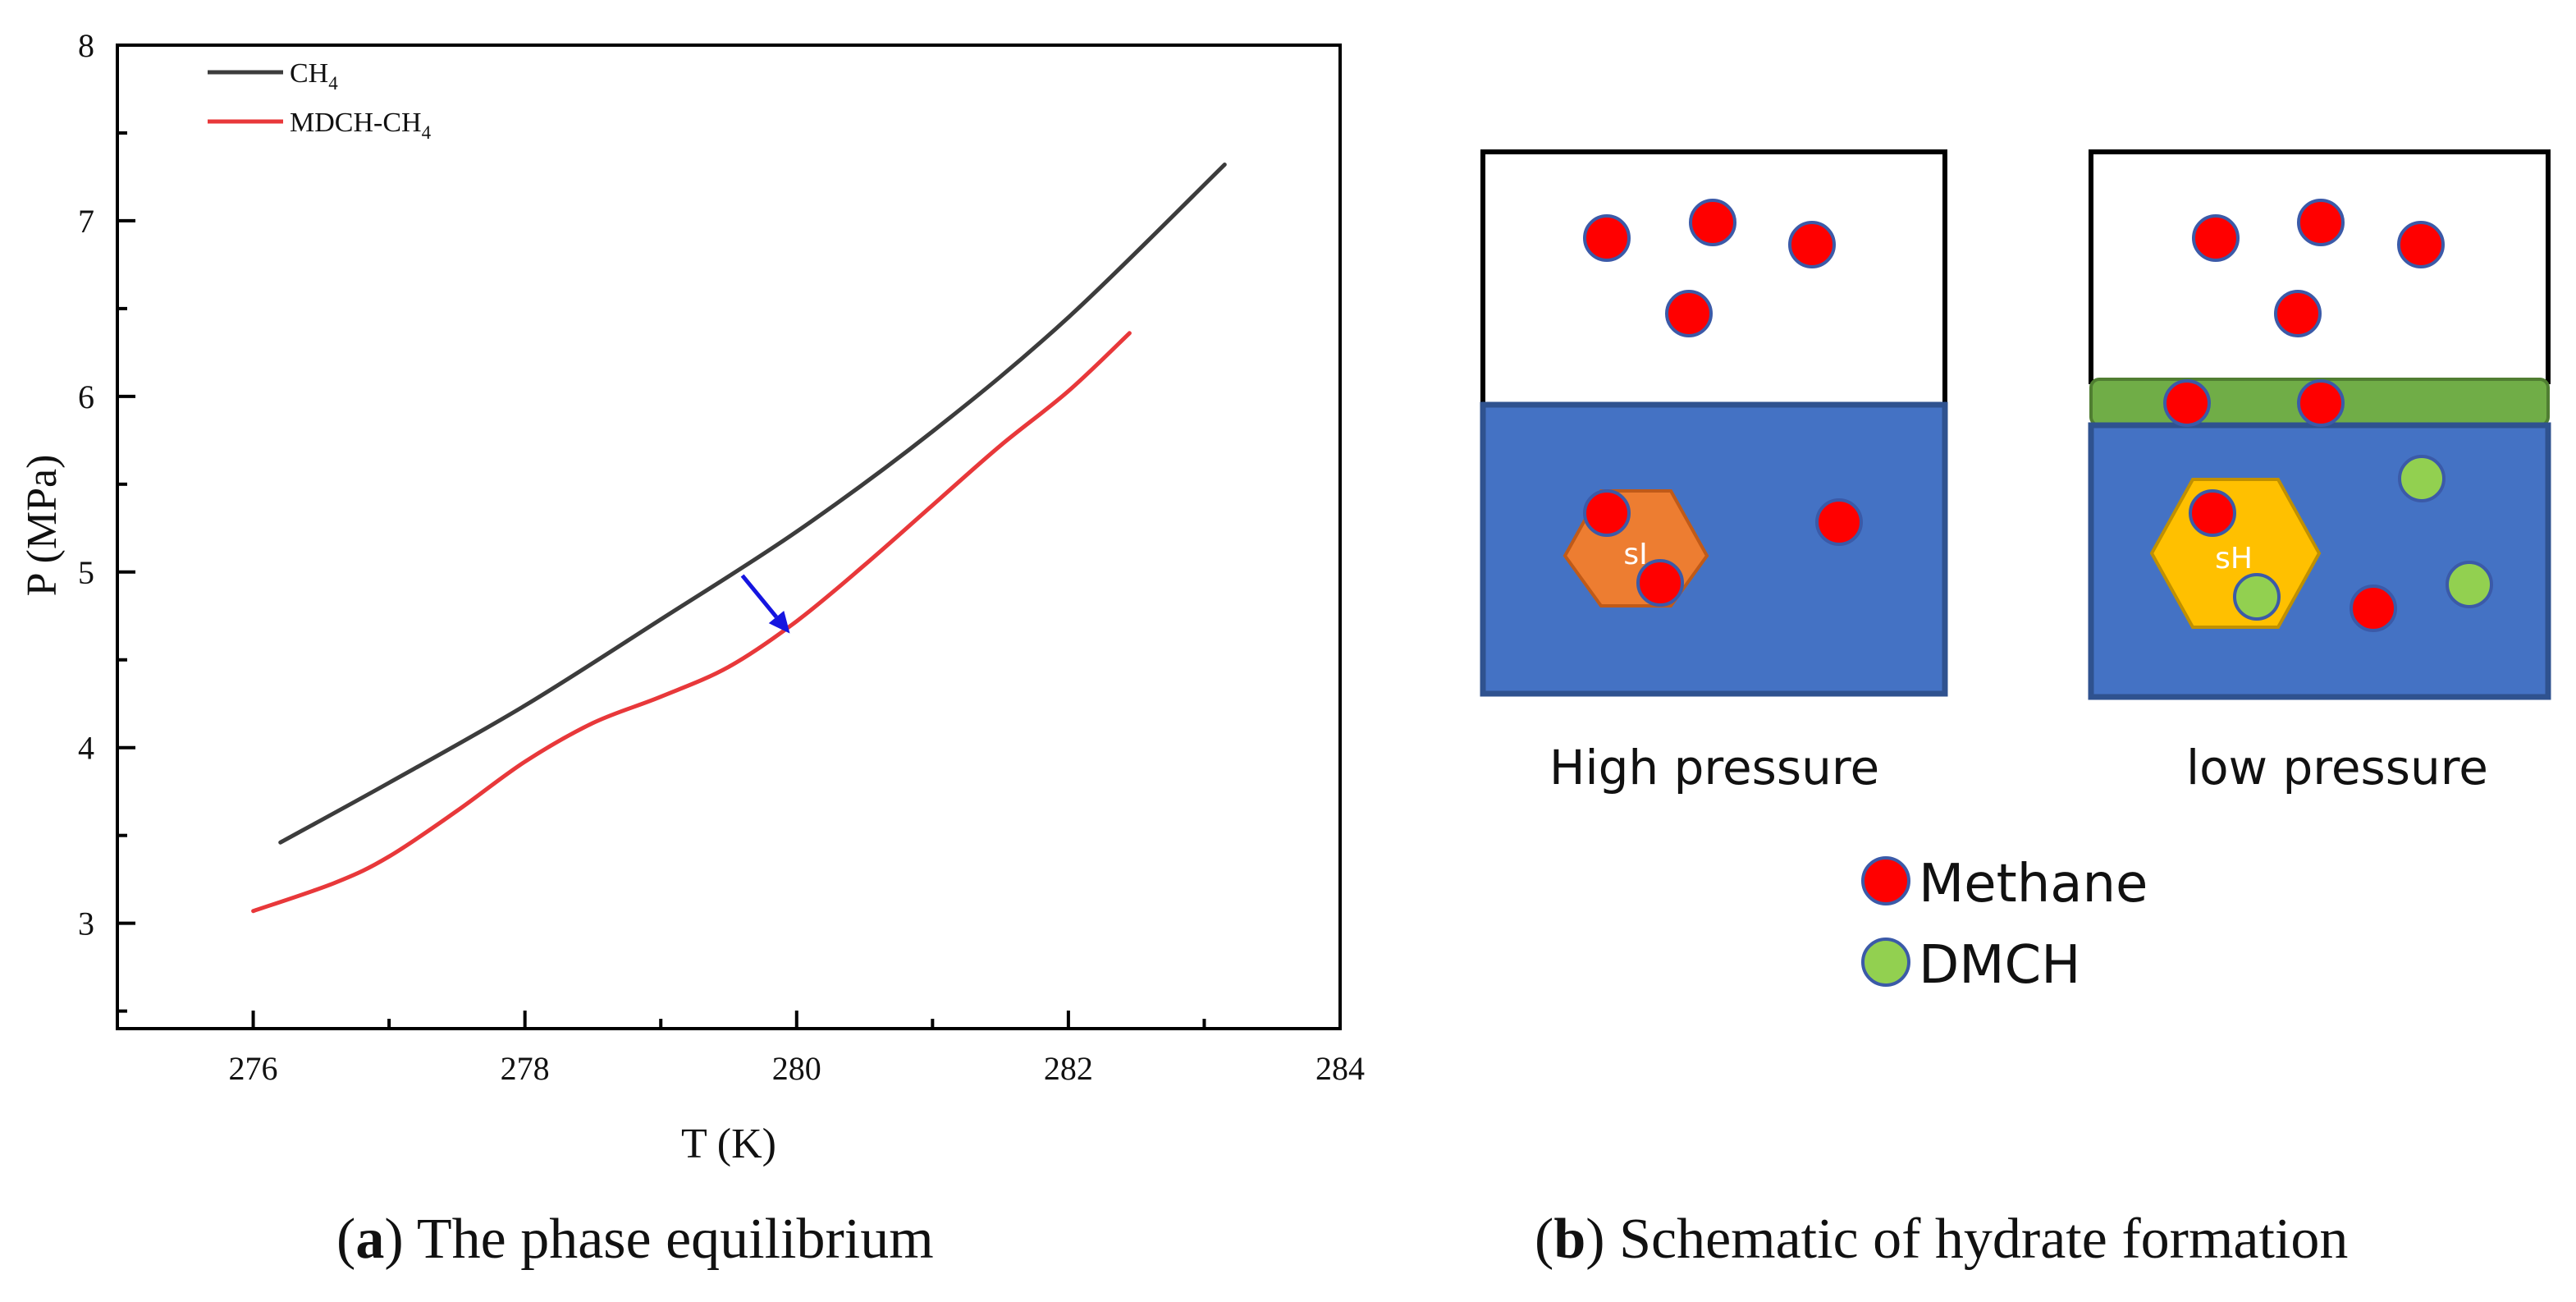 The width and height of the screenshot is (2576, 1302). I want to click on y-tick-label: 7, so click(86, 222).